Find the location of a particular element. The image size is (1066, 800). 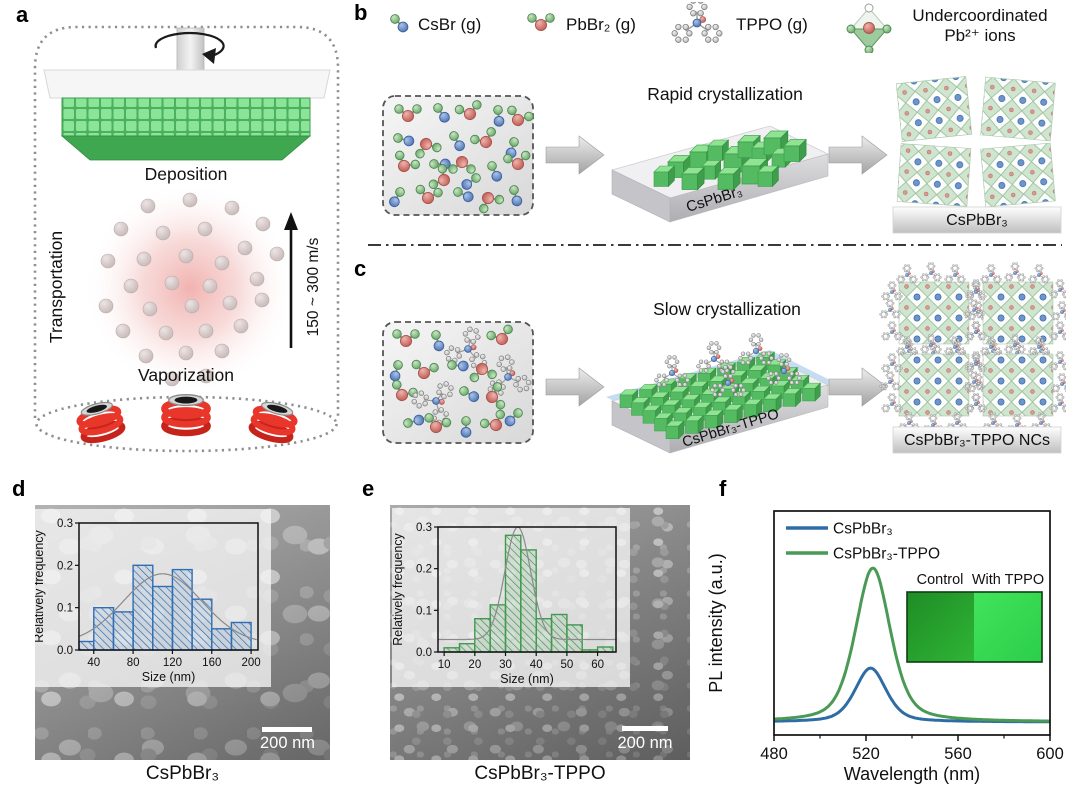

vaporization-label: Vaporization is located at coordinates (186, 375).